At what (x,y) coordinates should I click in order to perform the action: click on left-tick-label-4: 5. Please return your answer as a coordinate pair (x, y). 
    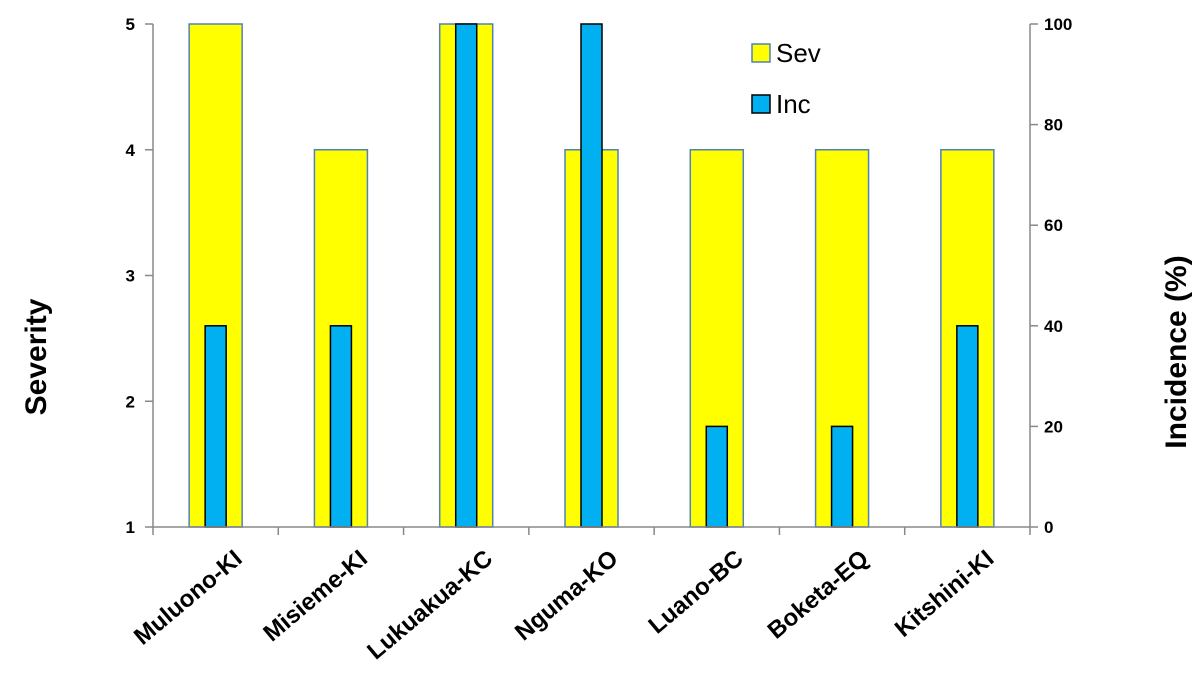
    Looking at the image, I should click on (130, 24).